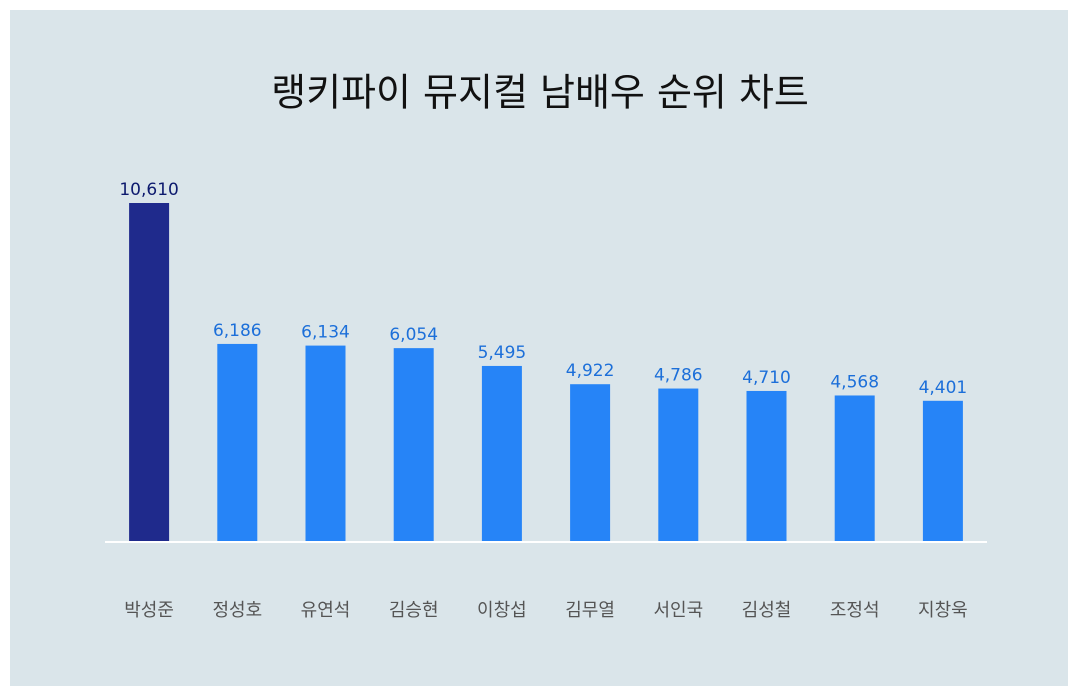 This screenshot has width=1079, height=696. Describe the element at coordinates (766, 378) in the screenshot. I see `value-label: 4,710` at that location.